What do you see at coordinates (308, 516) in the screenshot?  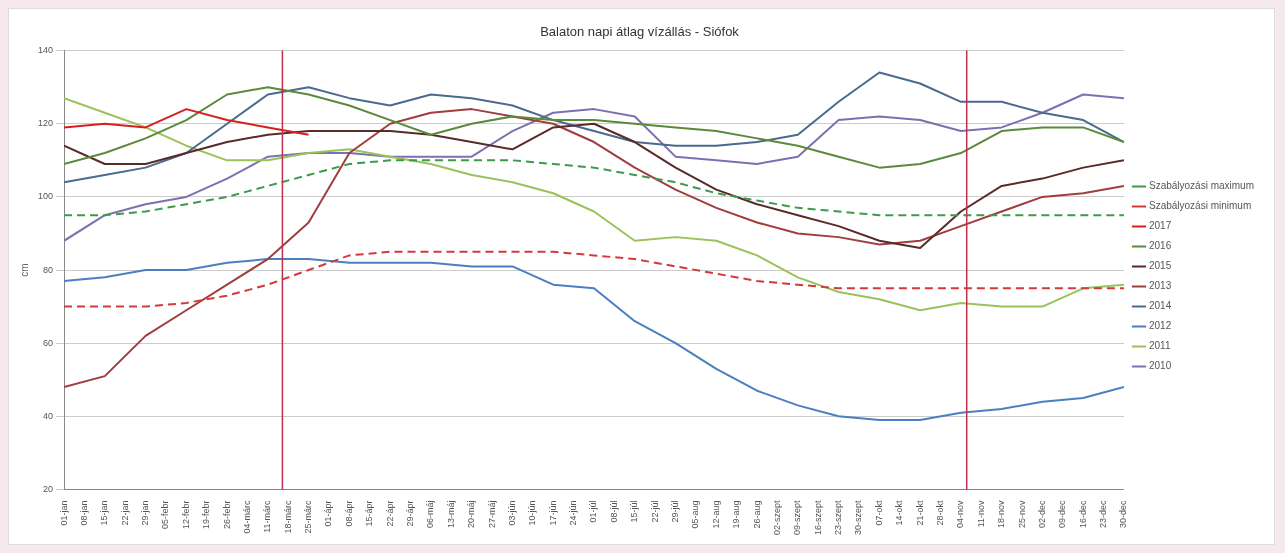 I see `x-tick-label: 25-márc` at bounding box center [308, 516].